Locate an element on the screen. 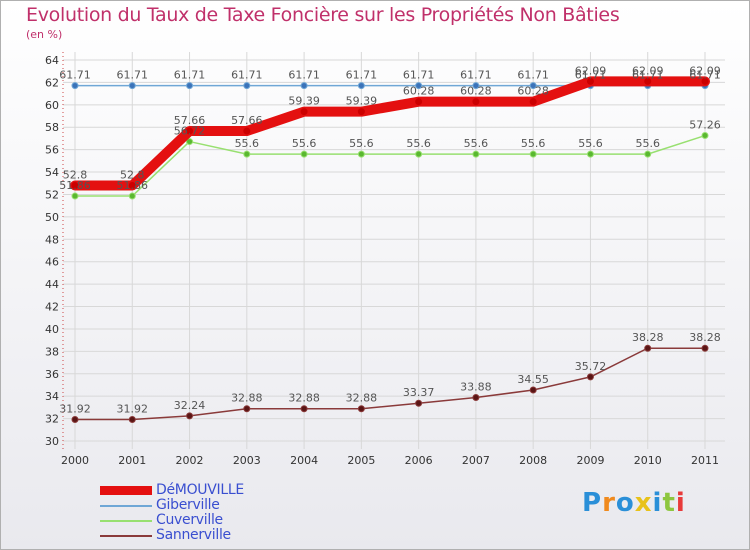 The height and width of the screenshot is (550, 750). data-point-sannerville-2005 is located at coordinates (361, 409).